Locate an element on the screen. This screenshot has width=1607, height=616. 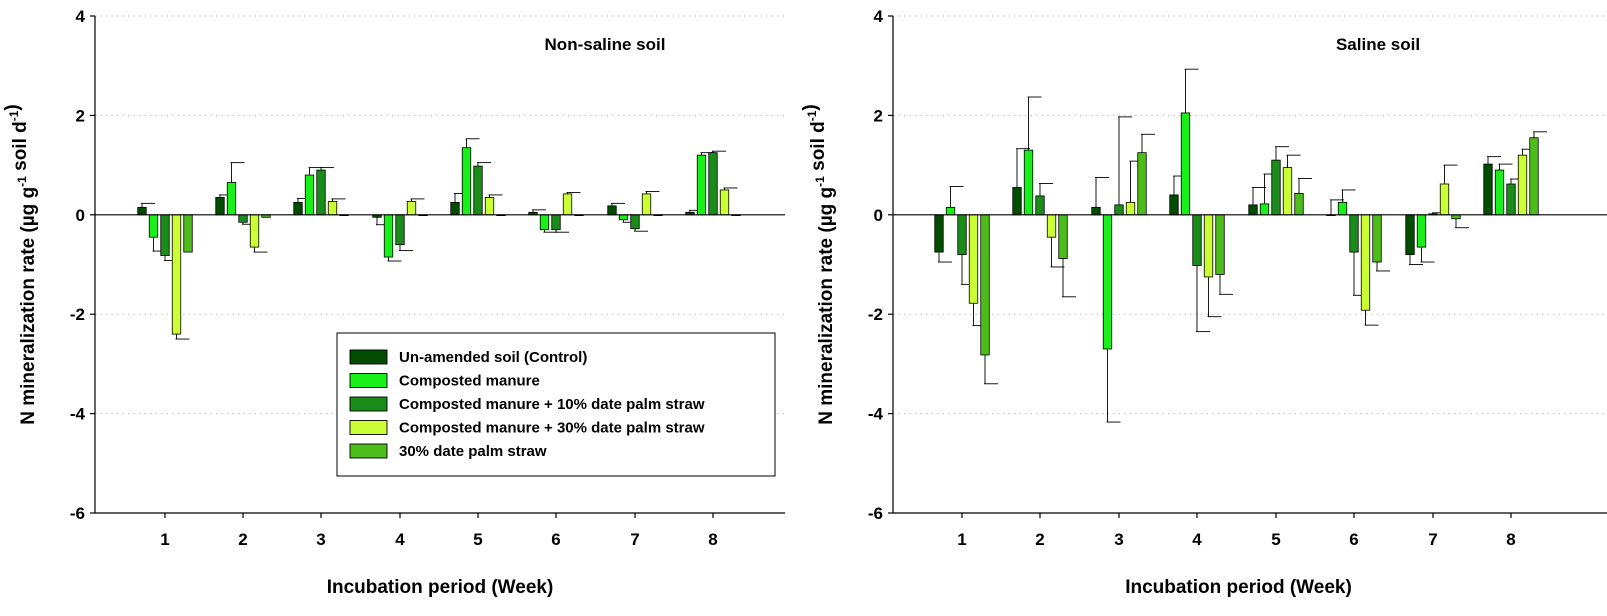
x-tick-label: 6 is located at coordinates (555, 539).